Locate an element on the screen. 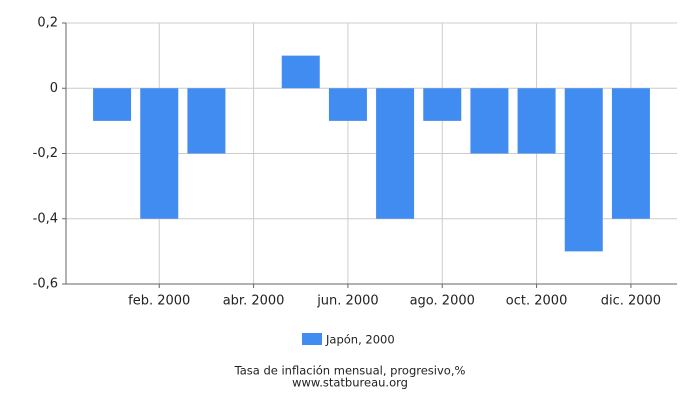 This screenshot has width=700, height=400. x-tick-label: ago. 2000 is located at coordinates (442, 301).